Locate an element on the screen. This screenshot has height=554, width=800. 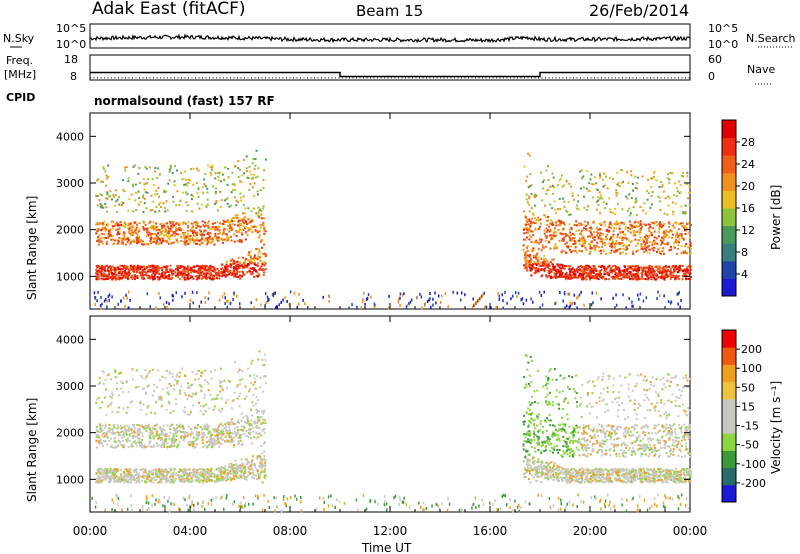
noise-right-label: N.Search is located at coordinates (771, 38).